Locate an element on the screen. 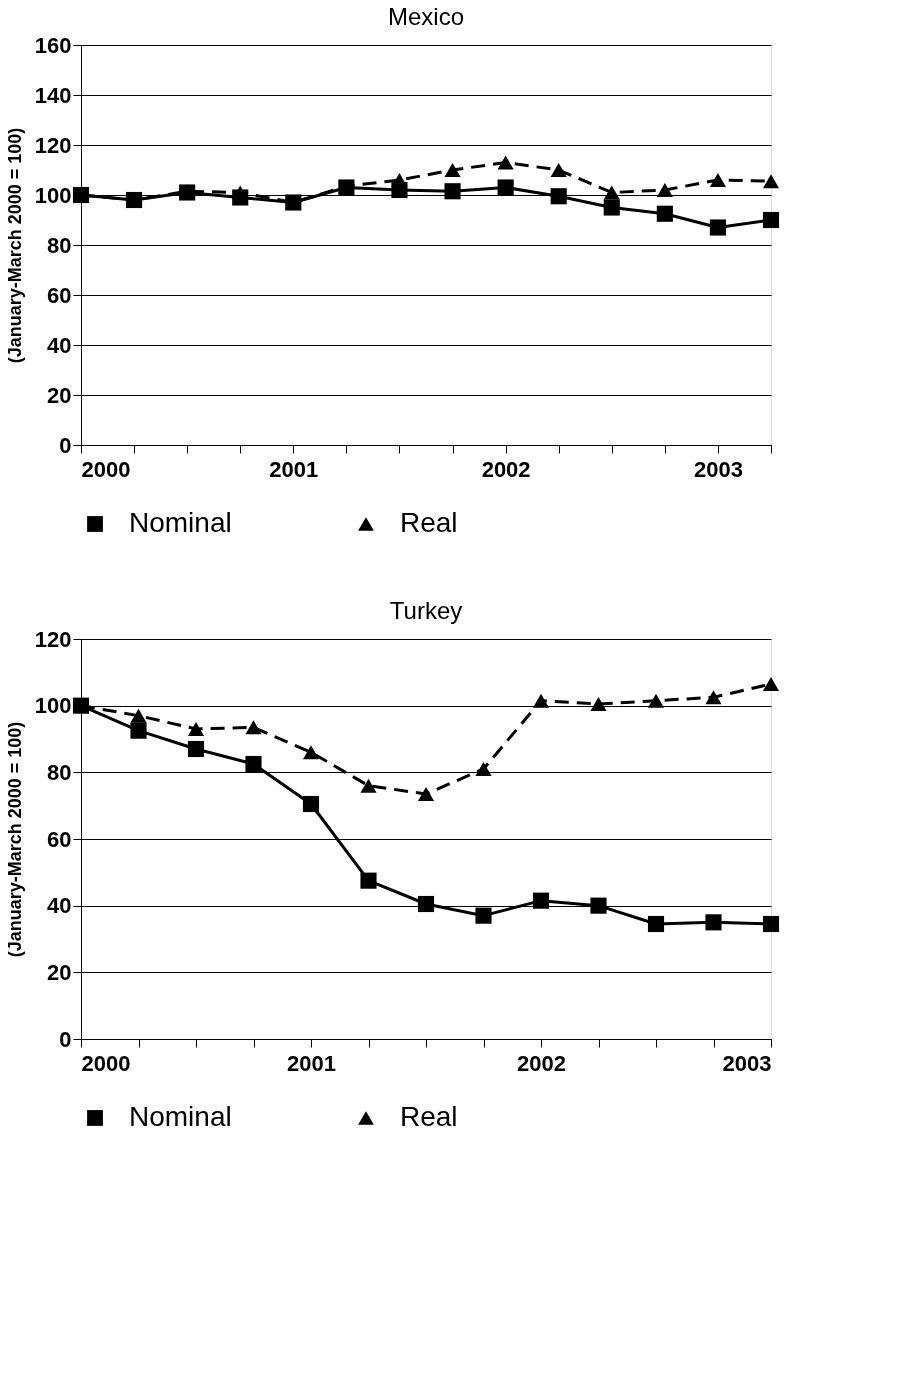  chart-title: Turkey is located at coordinates (426, 610).